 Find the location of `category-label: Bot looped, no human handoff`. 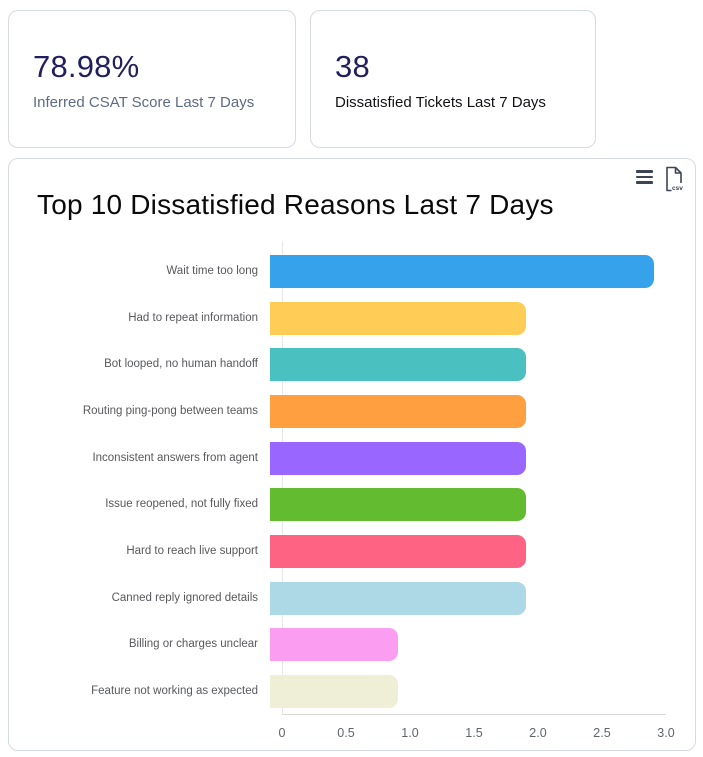

category-label: Bot looped, no human handoff is located at coordinates (181, 364).